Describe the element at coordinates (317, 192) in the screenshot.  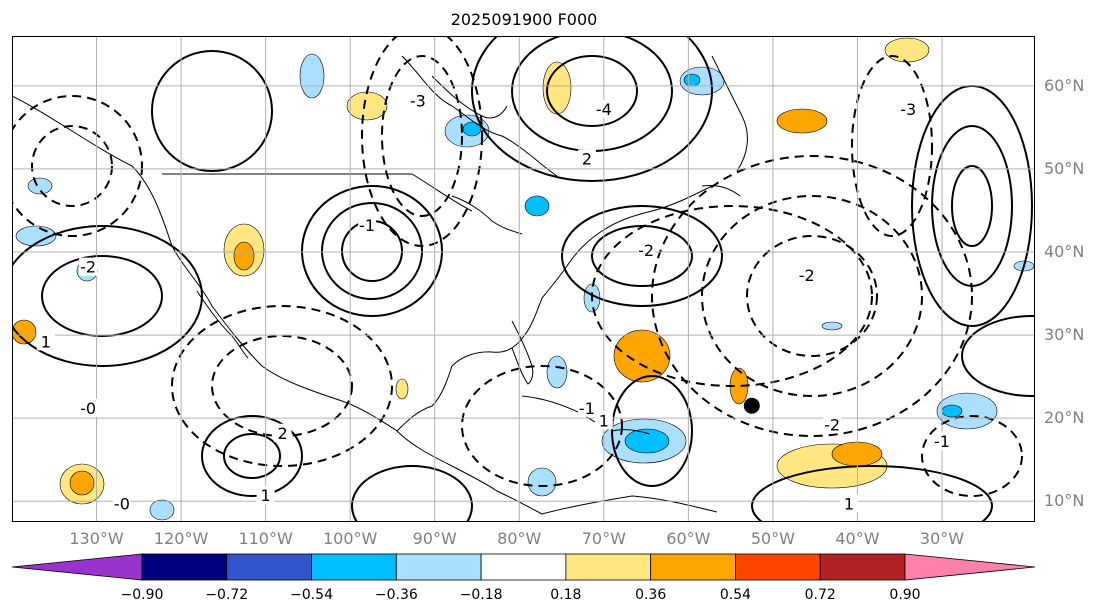
I see `us-border` at that location.